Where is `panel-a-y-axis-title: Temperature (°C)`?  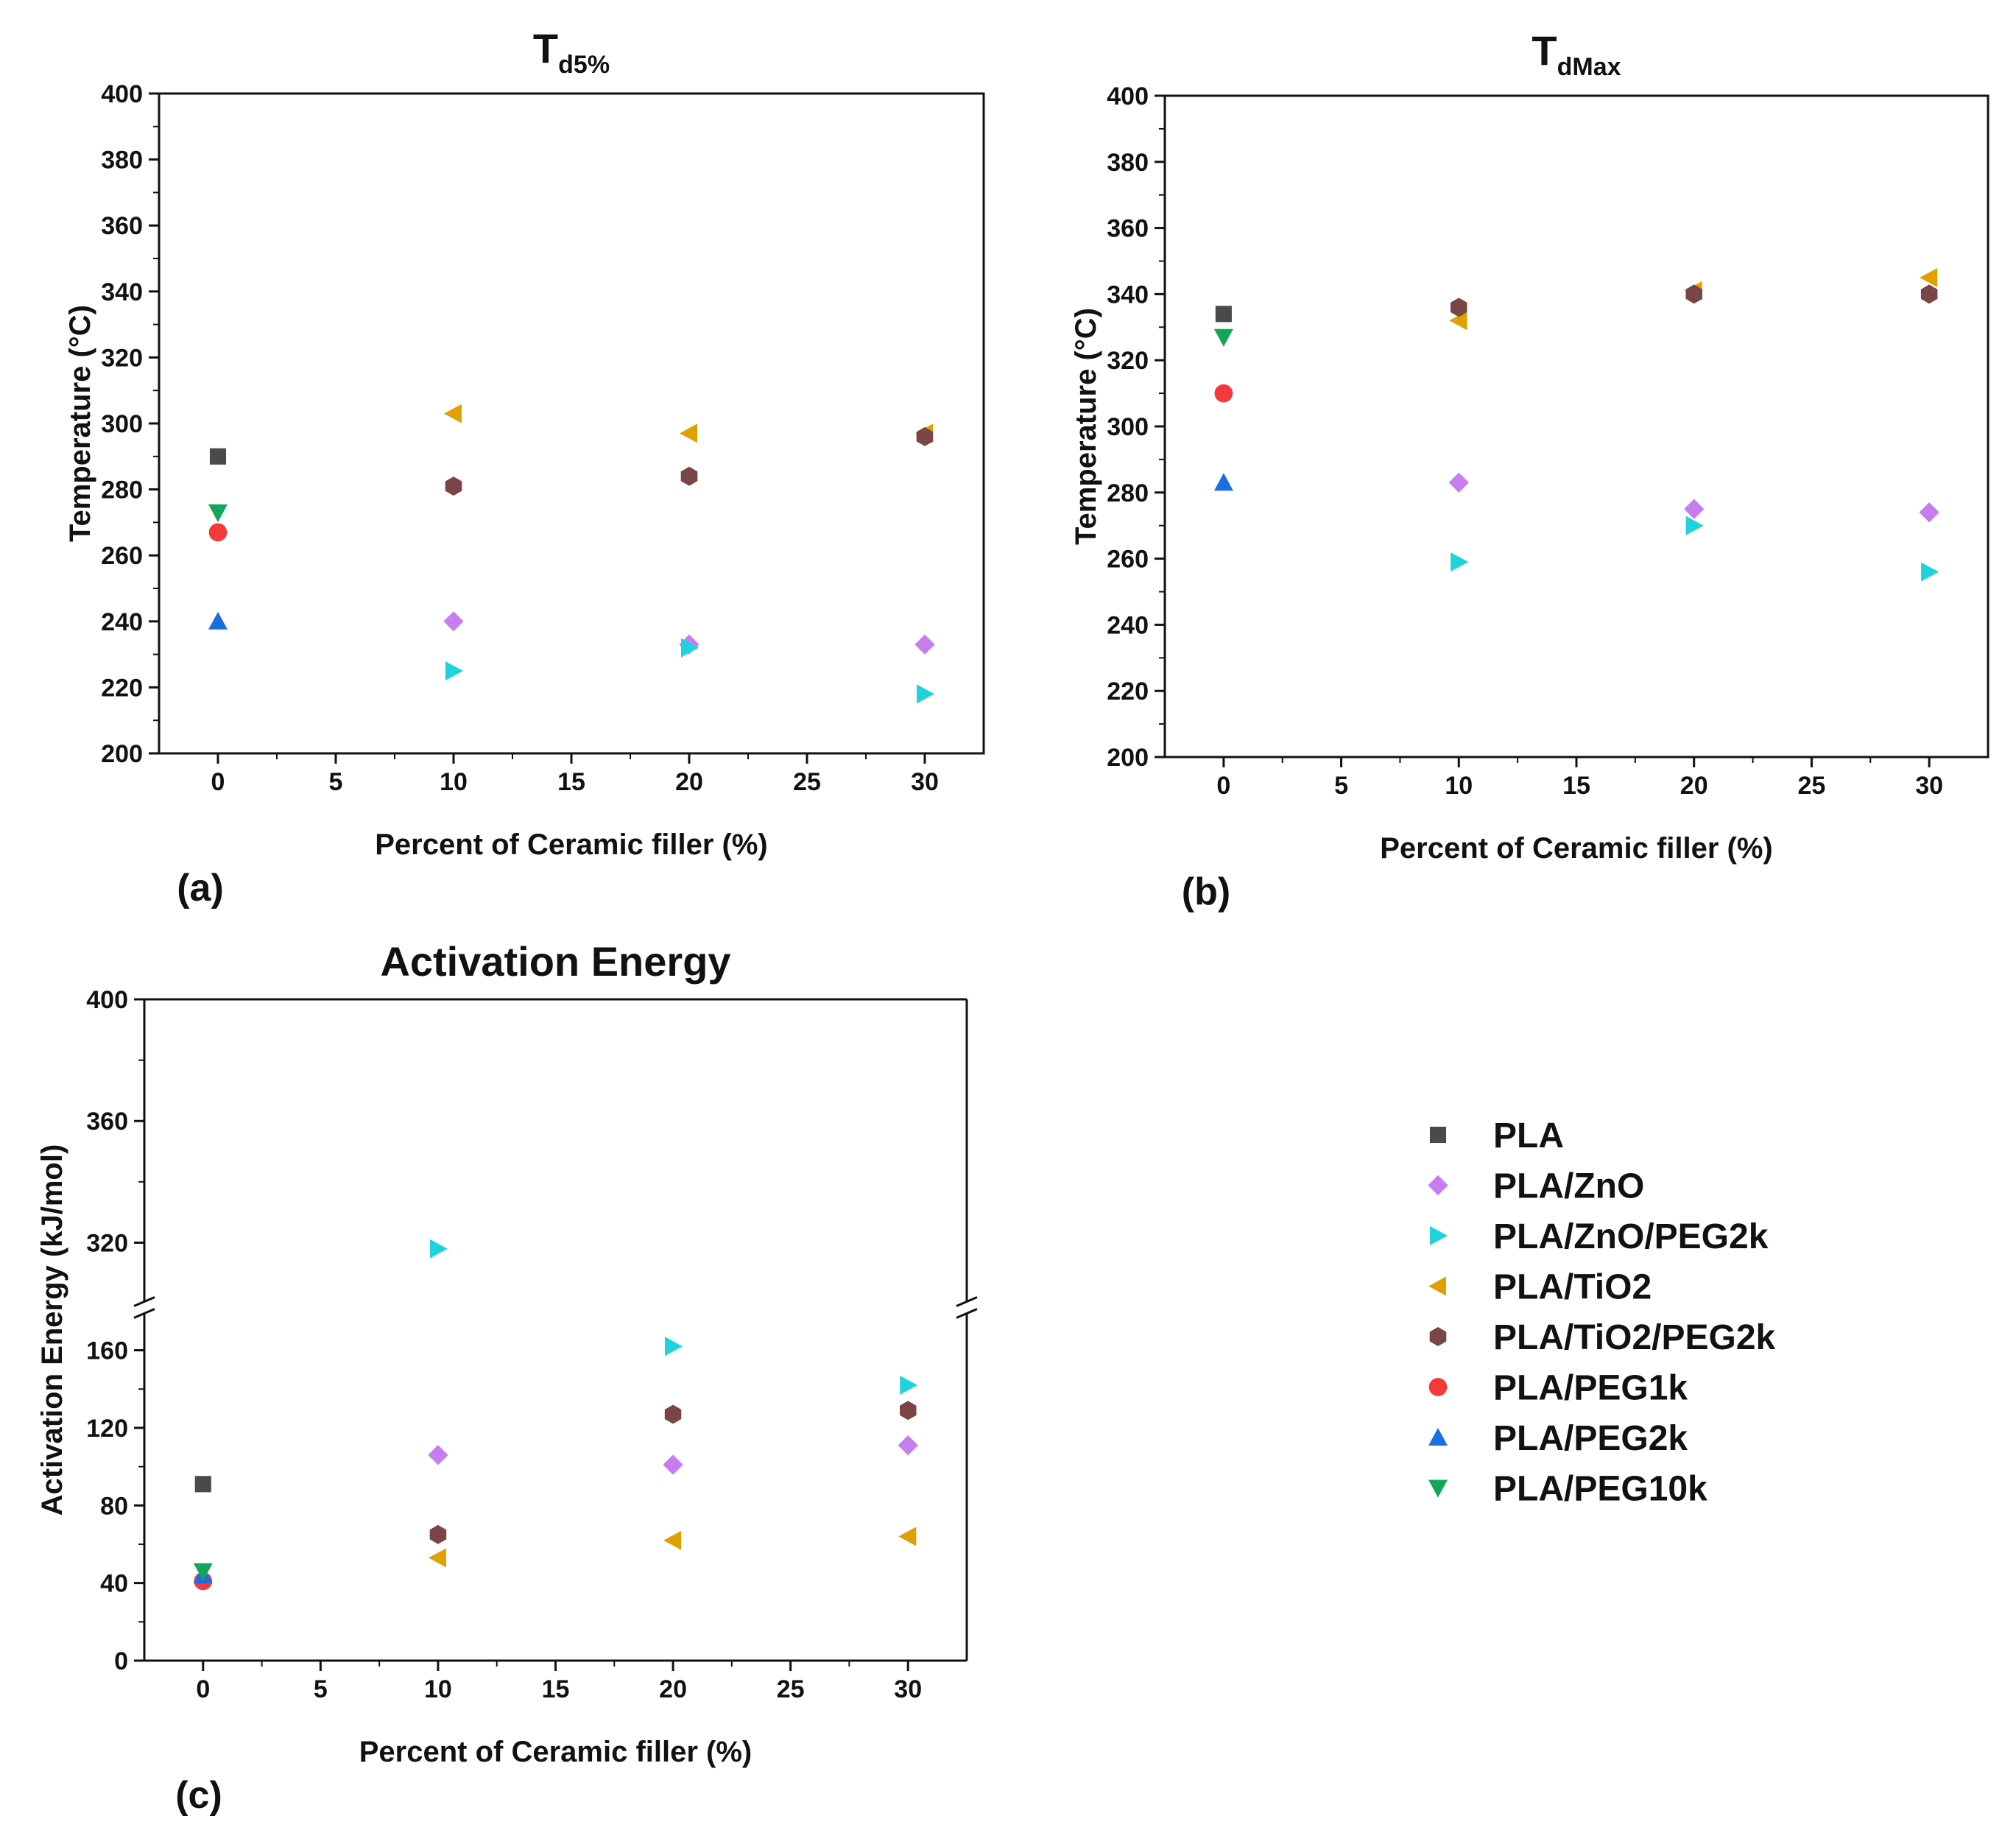
panel-a-y-axis-title: Temperature (°C) is located at coordinates (80, 423).